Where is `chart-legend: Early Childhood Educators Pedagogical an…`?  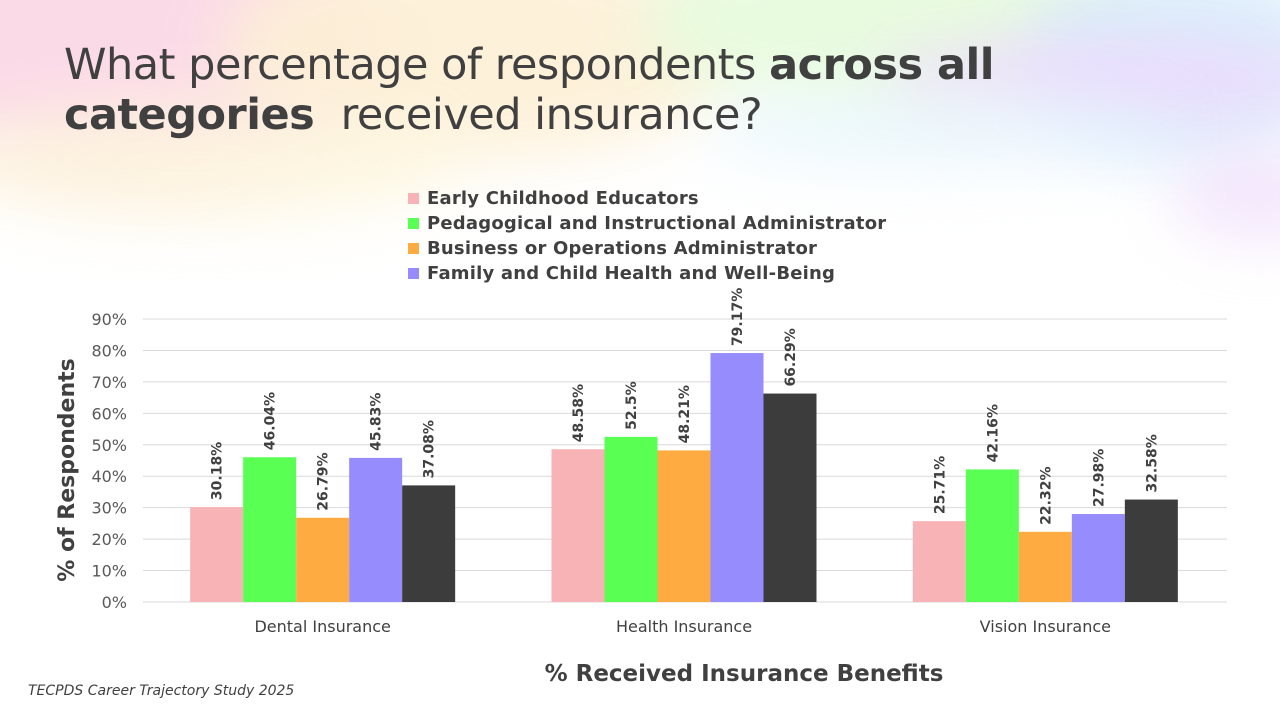 chart-legend: Early Childhood Educators Pedagogical an… is located at coordinates (647, 236).